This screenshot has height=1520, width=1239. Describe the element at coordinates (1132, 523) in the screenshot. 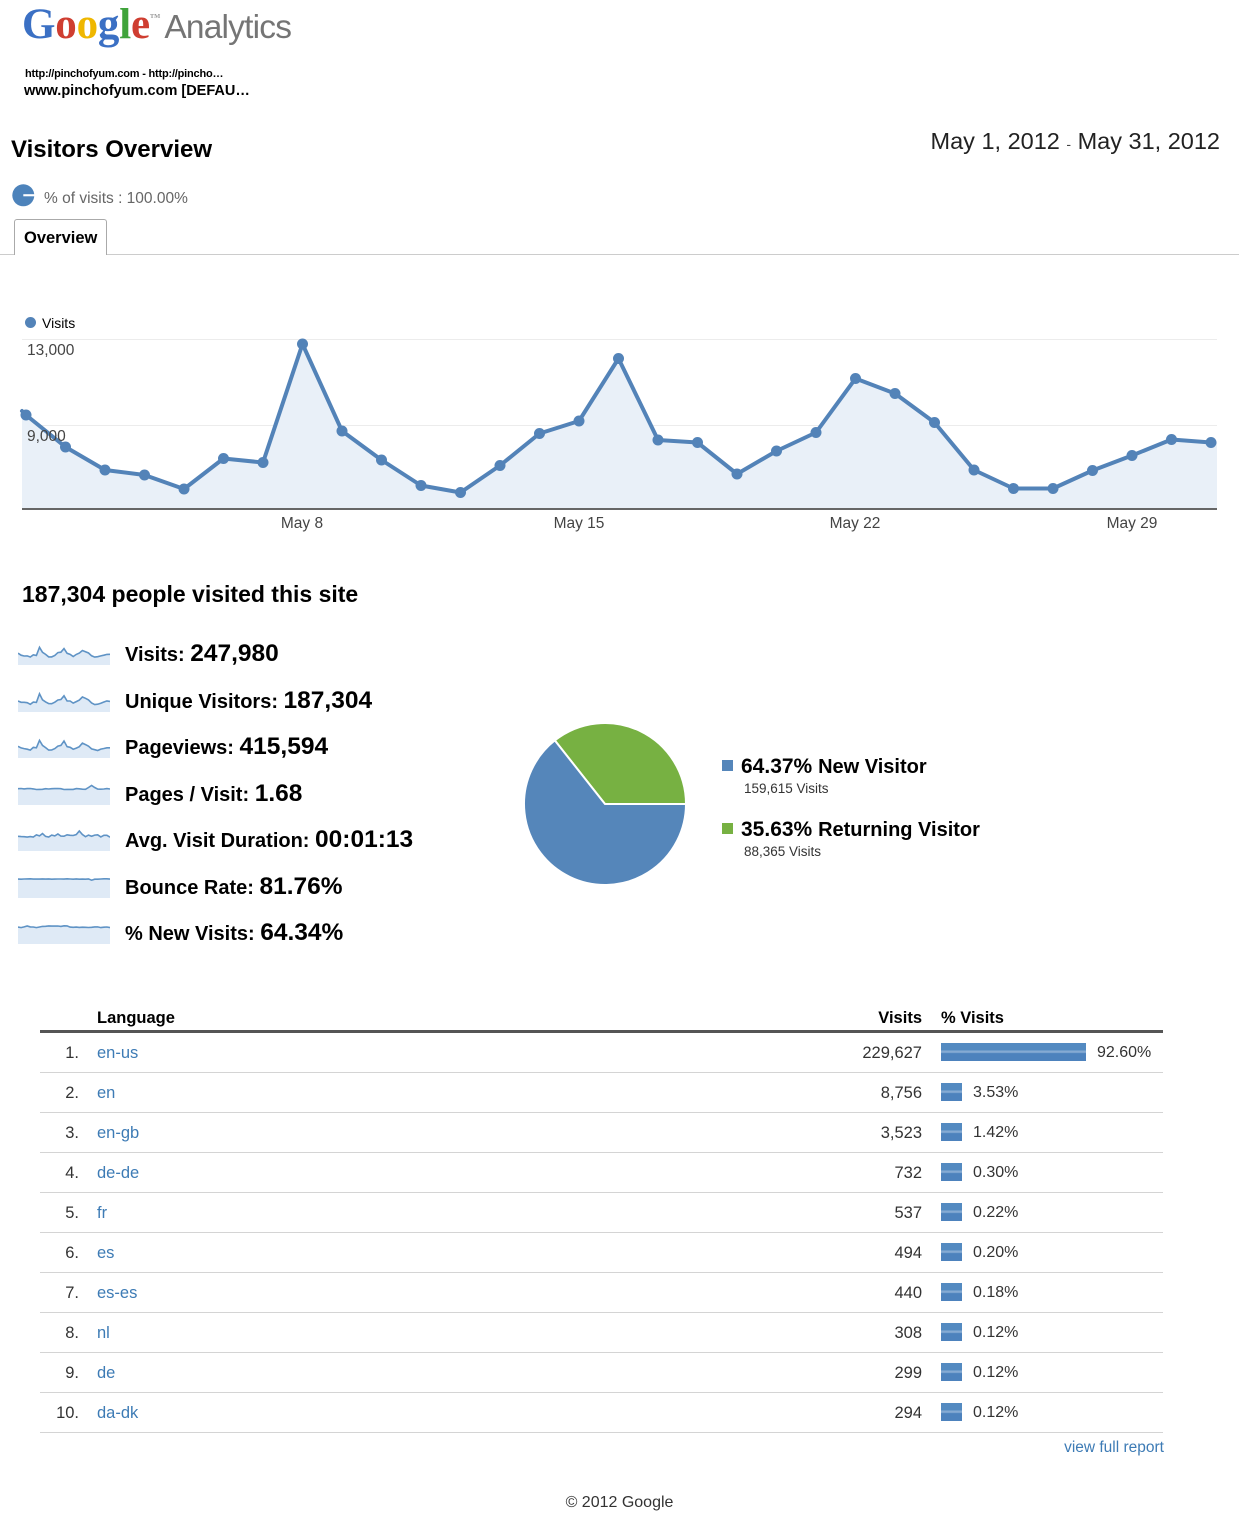

I see `svg-text: May 29` at that location.